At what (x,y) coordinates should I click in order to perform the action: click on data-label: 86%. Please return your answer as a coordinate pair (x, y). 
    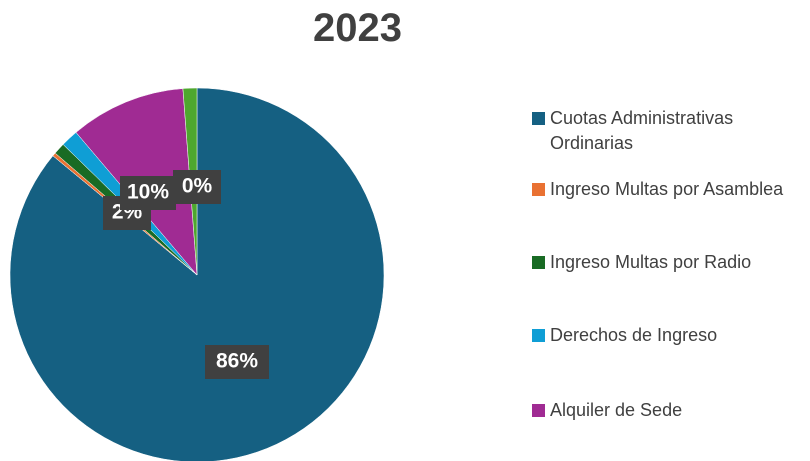
    Looking at the image, I should click on (237, 361).